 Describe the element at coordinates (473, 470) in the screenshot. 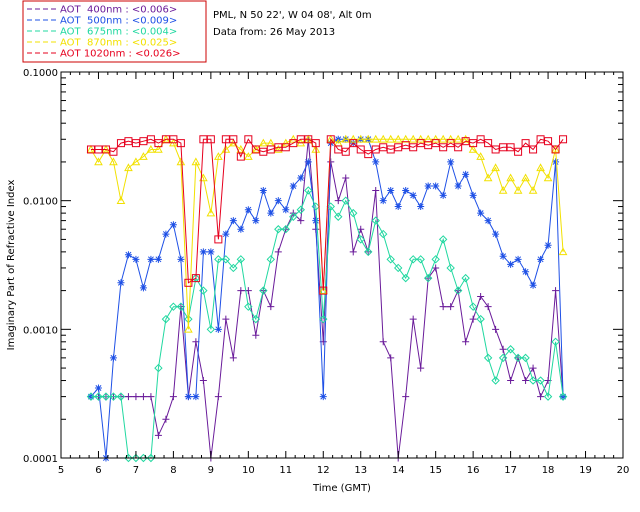

I see `x-tick-label: 16` at that location.